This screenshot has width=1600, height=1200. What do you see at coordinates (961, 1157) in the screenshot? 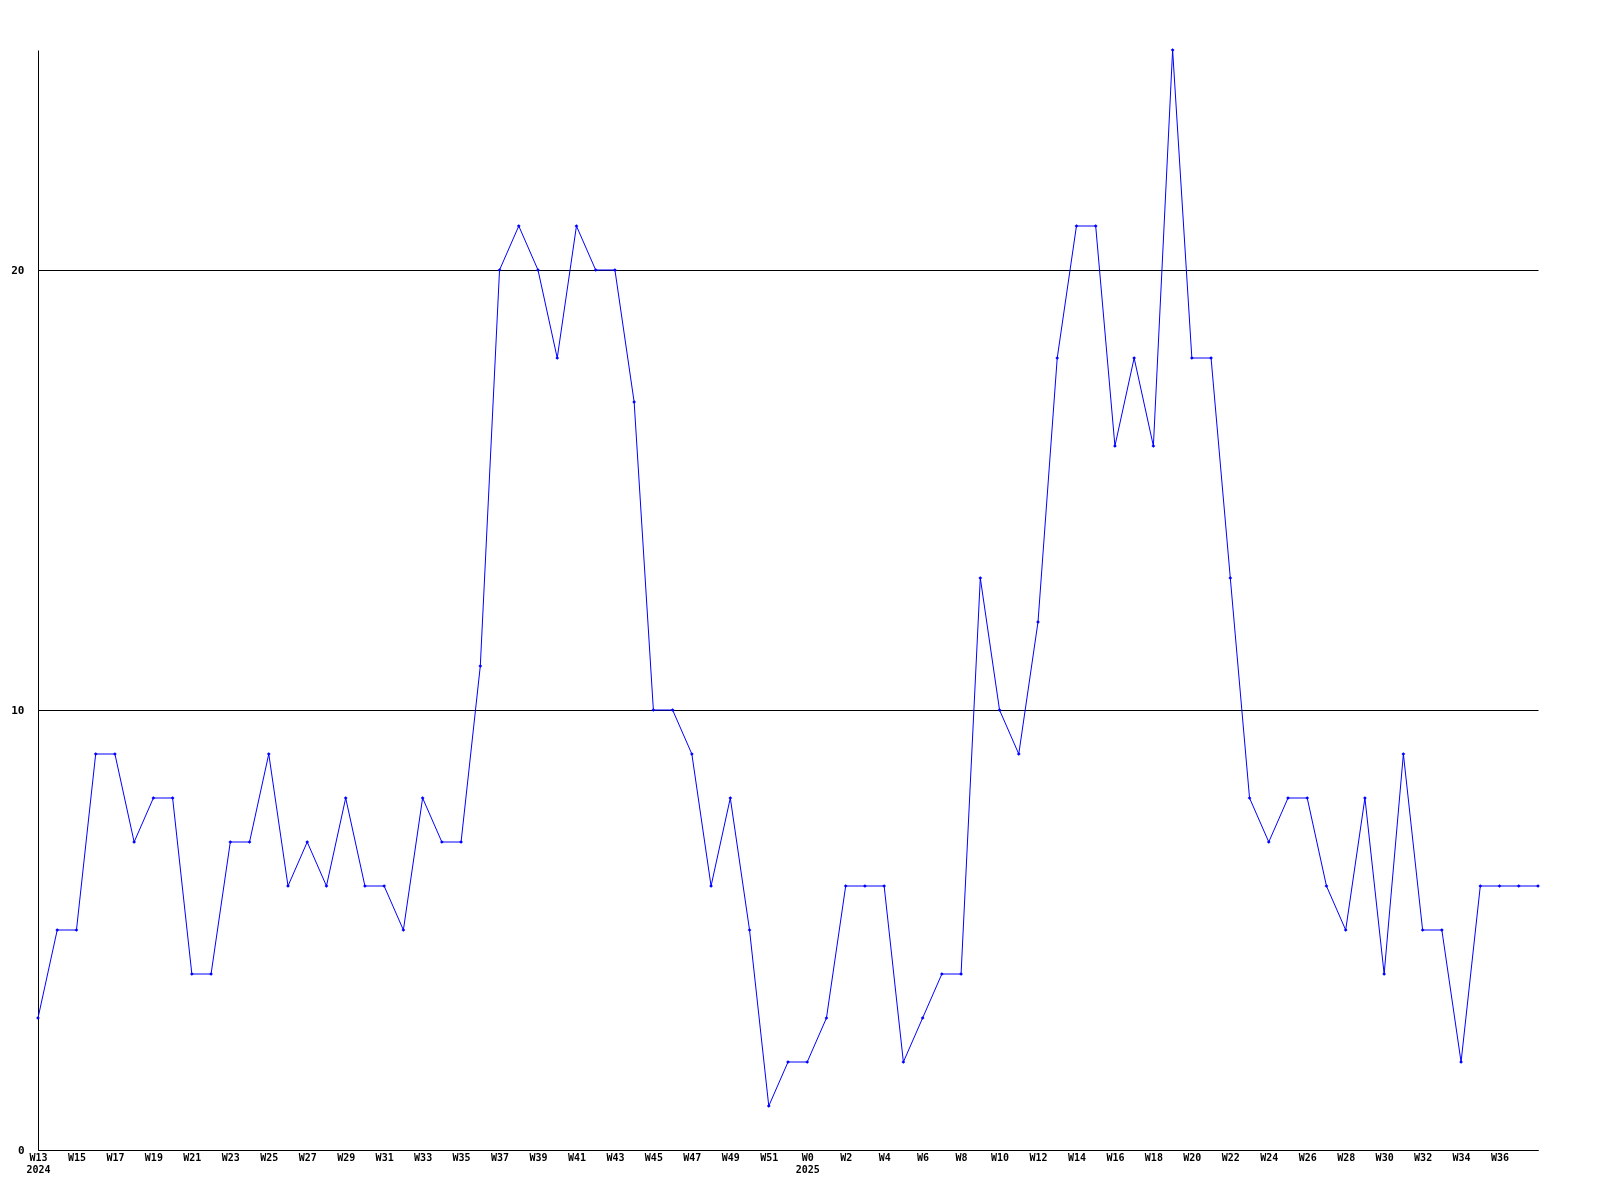
I see `x-tick-label: W8` at bounding box center [961, 1157].